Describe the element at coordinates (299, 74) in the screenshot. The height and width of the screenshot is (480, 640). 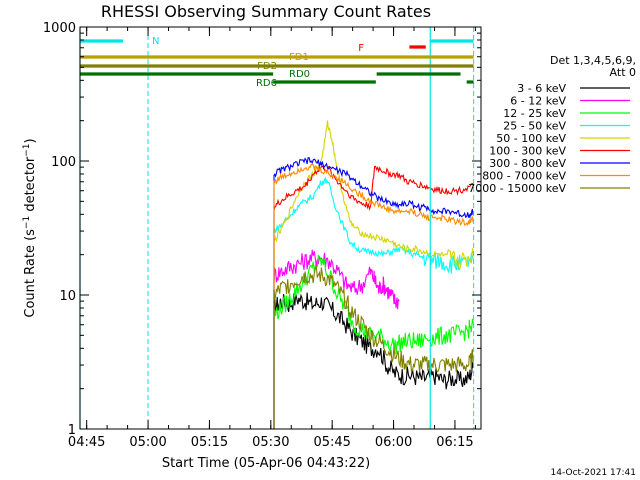
I see `status-bar-label: RD0` at that location.